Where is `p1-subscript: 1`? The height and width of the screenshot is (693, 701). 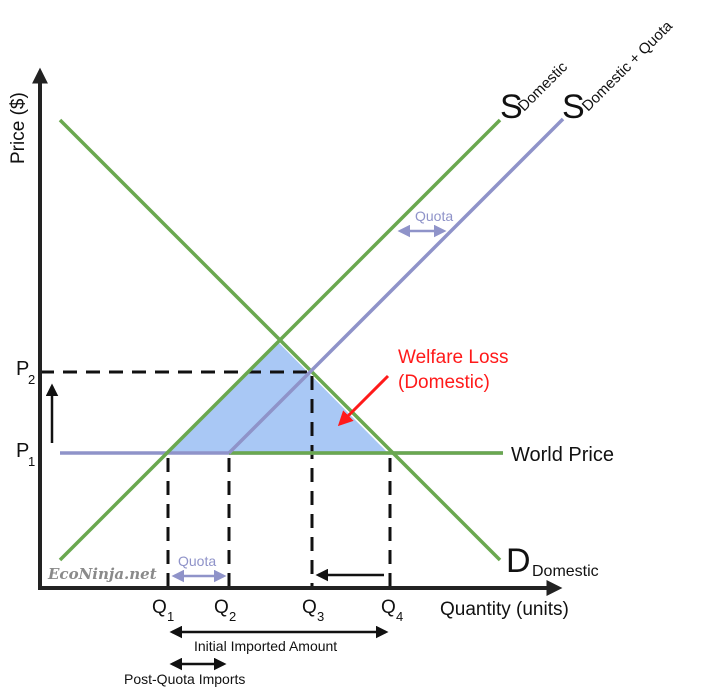 p1-subscript: 1 is located at coordinates (31, 461).